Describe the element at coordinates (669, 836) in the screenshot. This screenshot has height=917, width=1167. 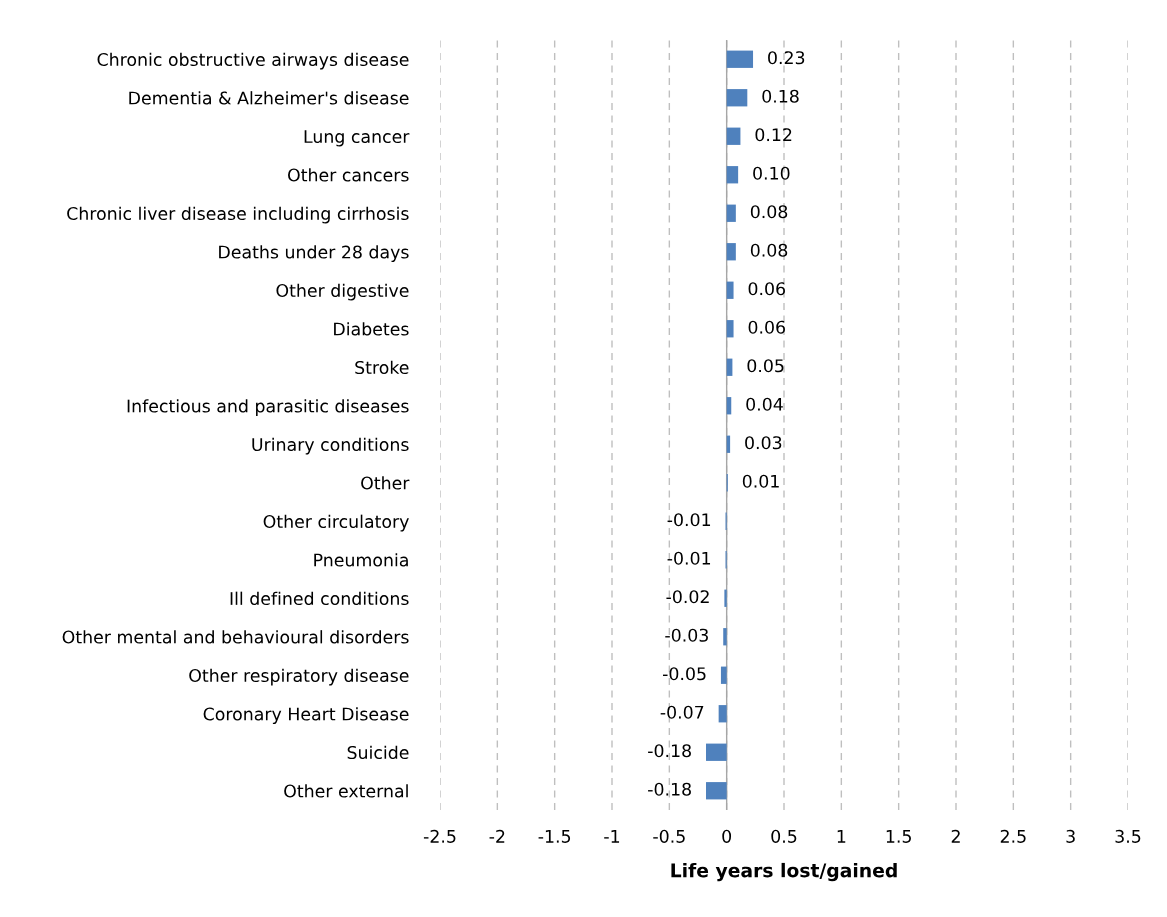
I see `x-tick-label: -0.5` at that location.